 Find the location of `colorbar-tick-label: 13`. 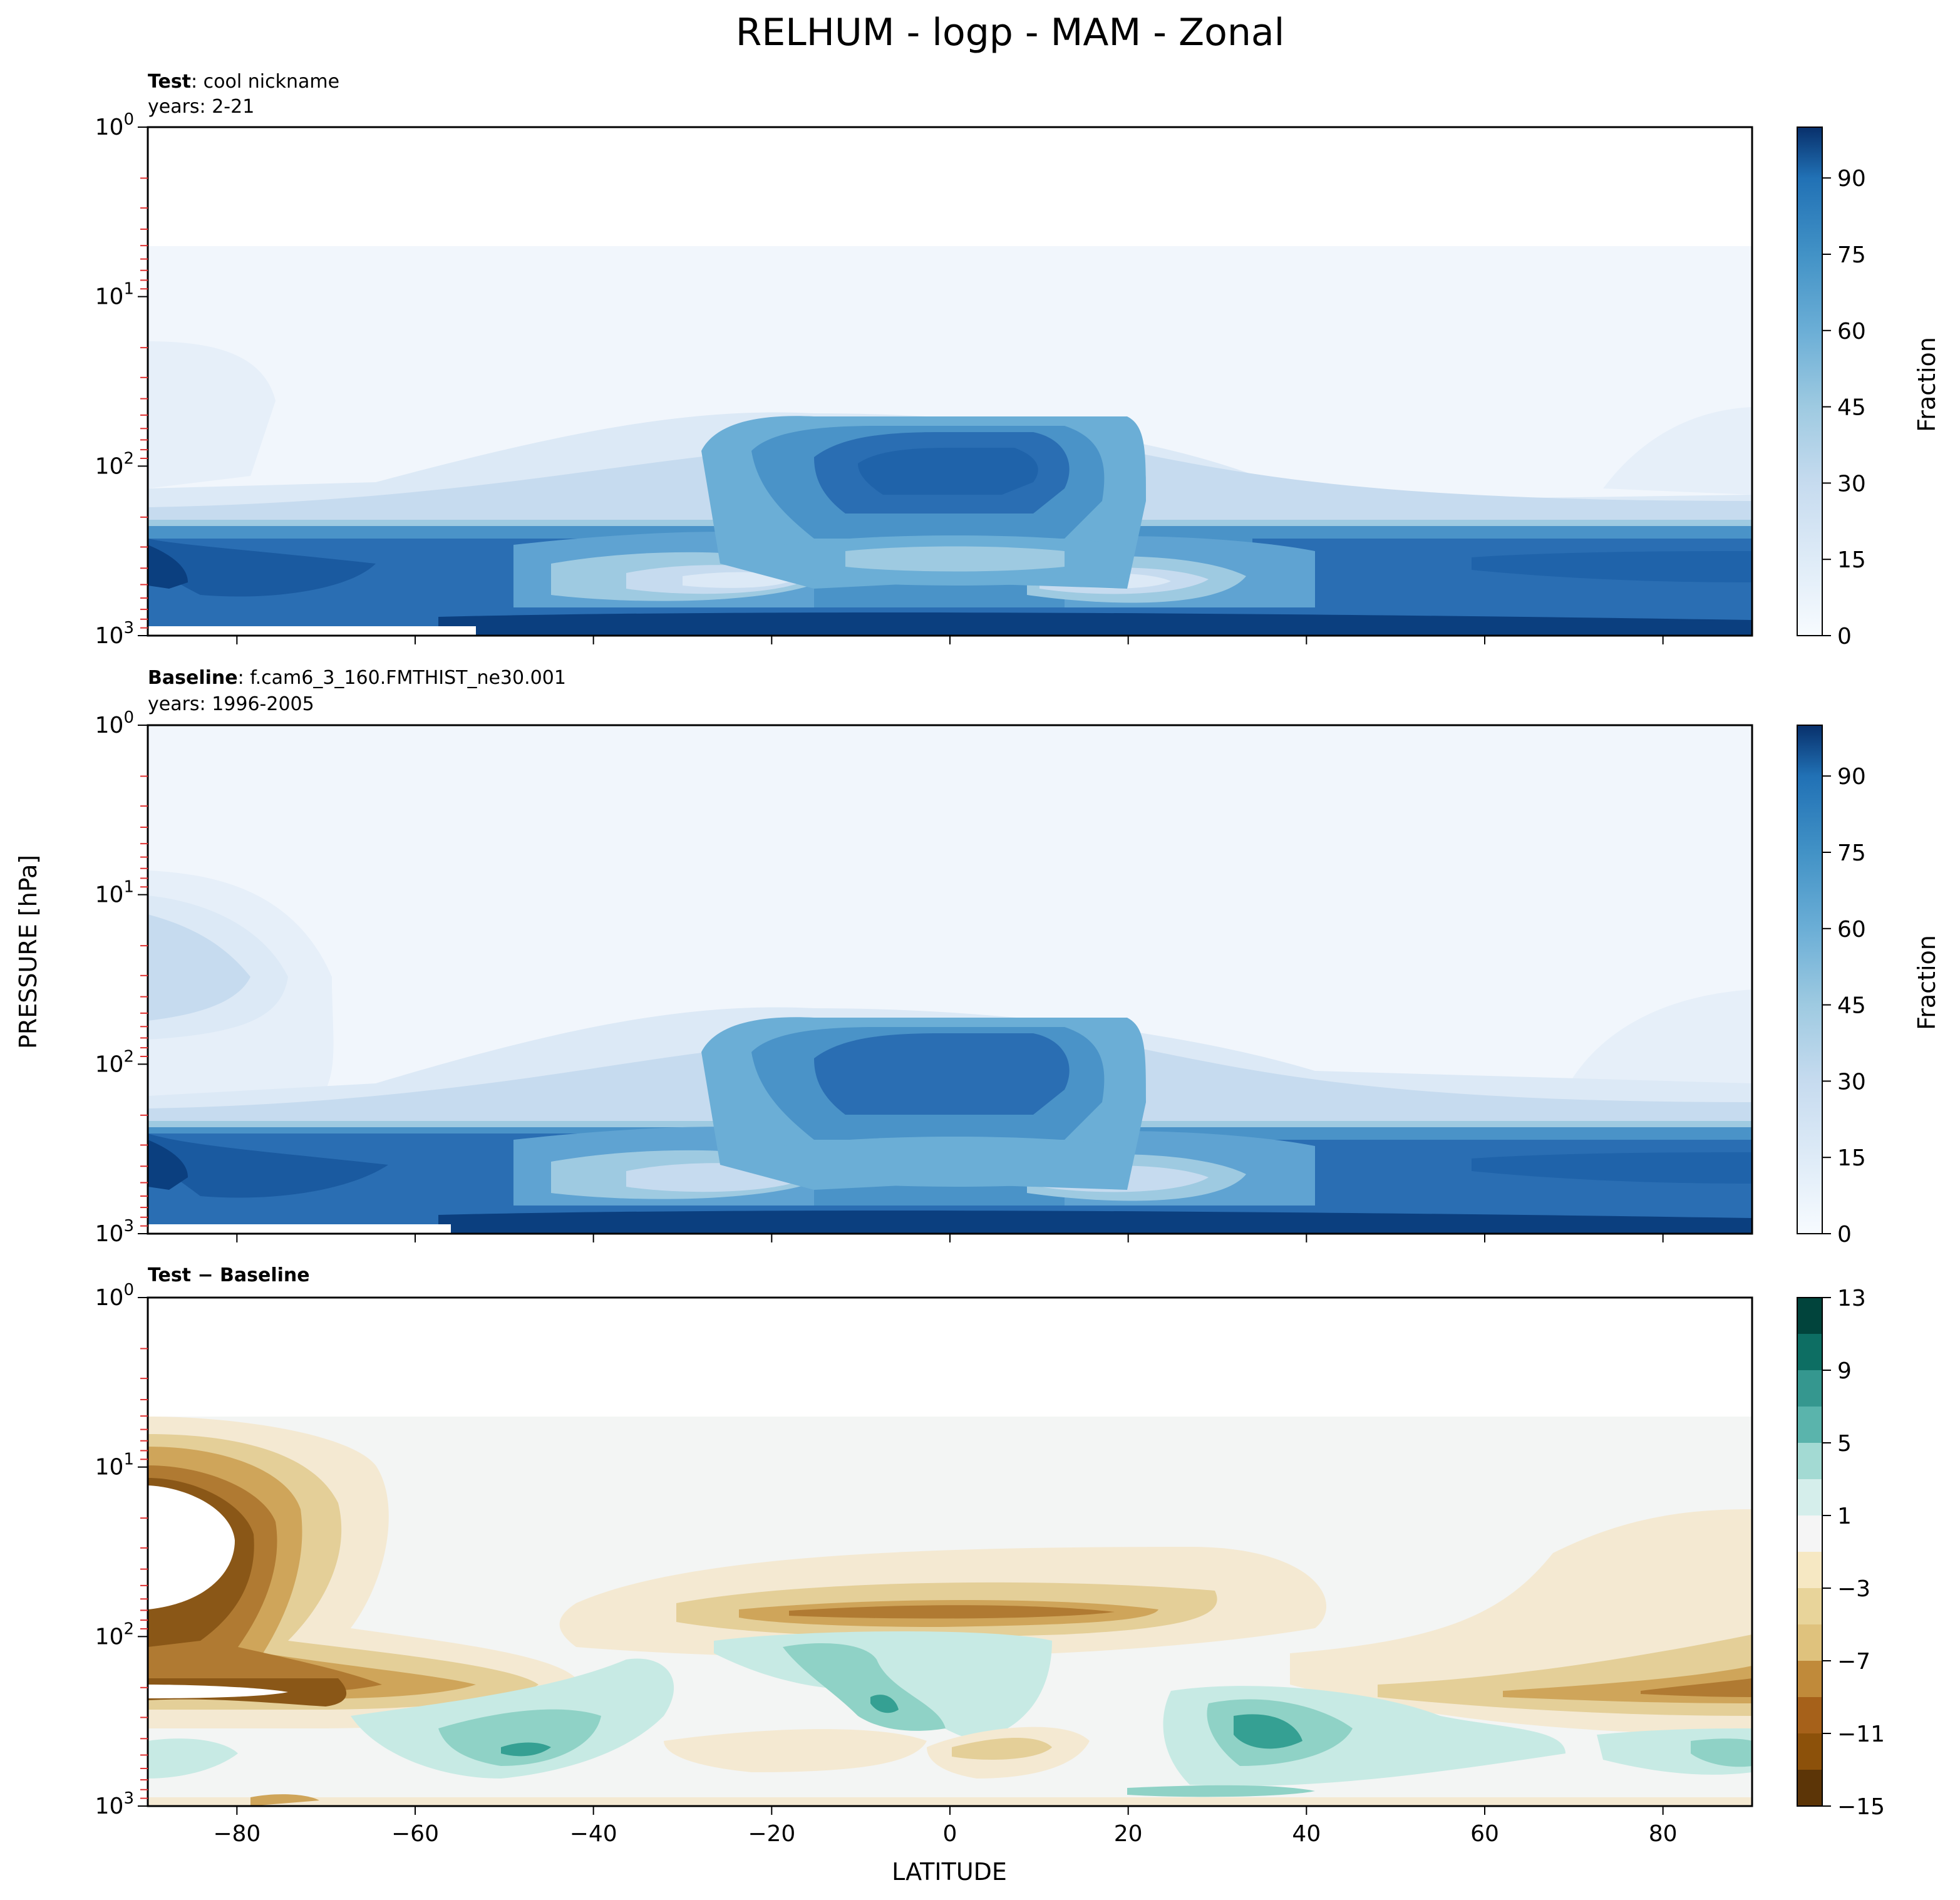

colorbar-tick-label: 13 is located at coordinates (1851, 1298).